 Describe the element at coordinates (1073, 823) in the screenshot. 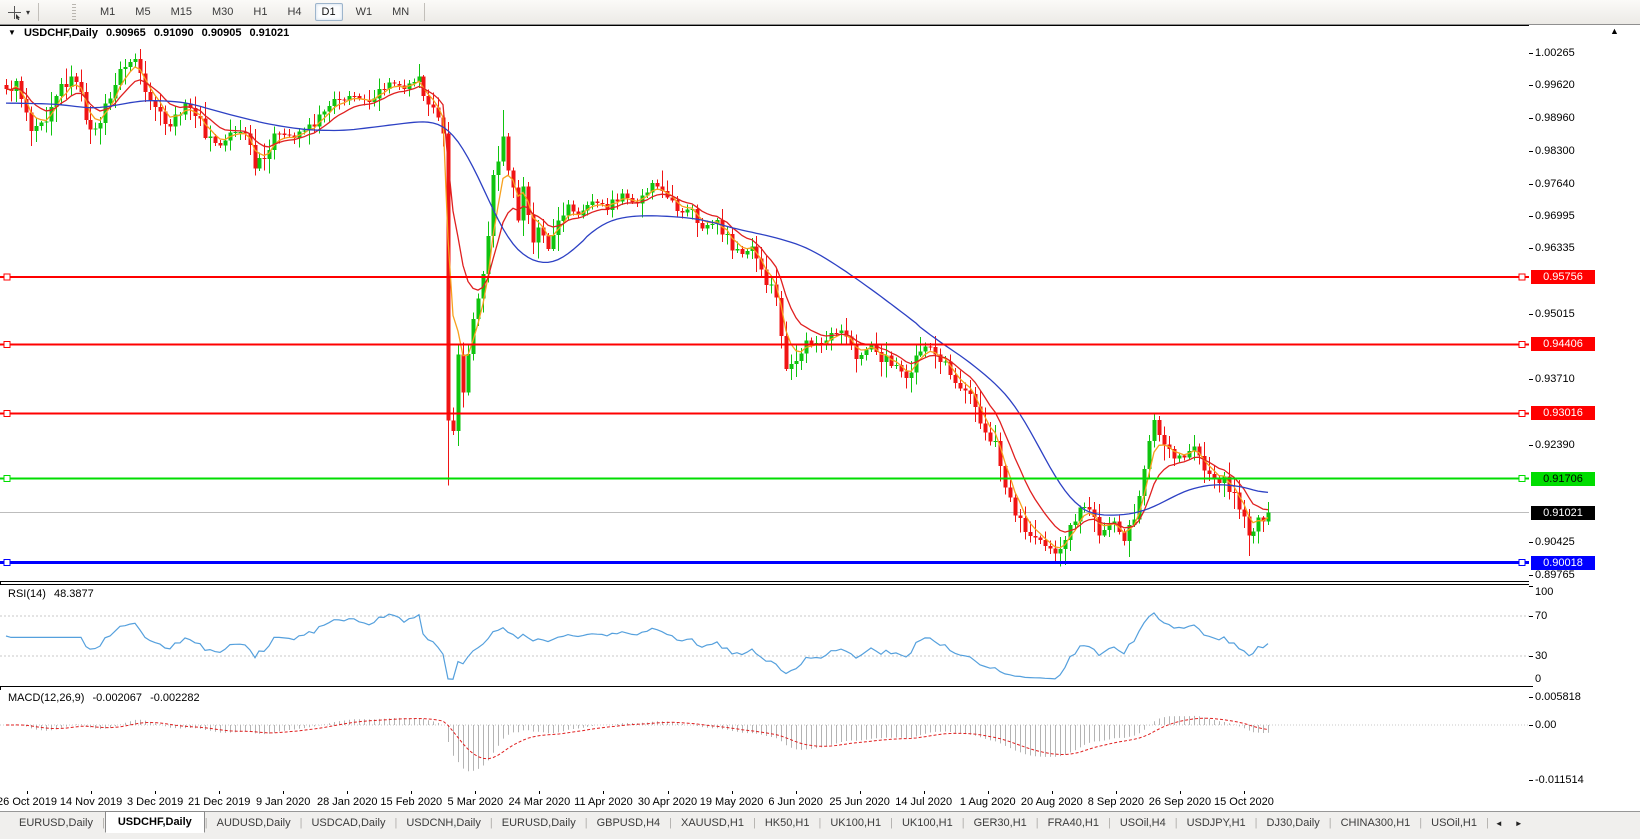

I see `chart-tab-fra40-h1: FRA40,H1` at that location.